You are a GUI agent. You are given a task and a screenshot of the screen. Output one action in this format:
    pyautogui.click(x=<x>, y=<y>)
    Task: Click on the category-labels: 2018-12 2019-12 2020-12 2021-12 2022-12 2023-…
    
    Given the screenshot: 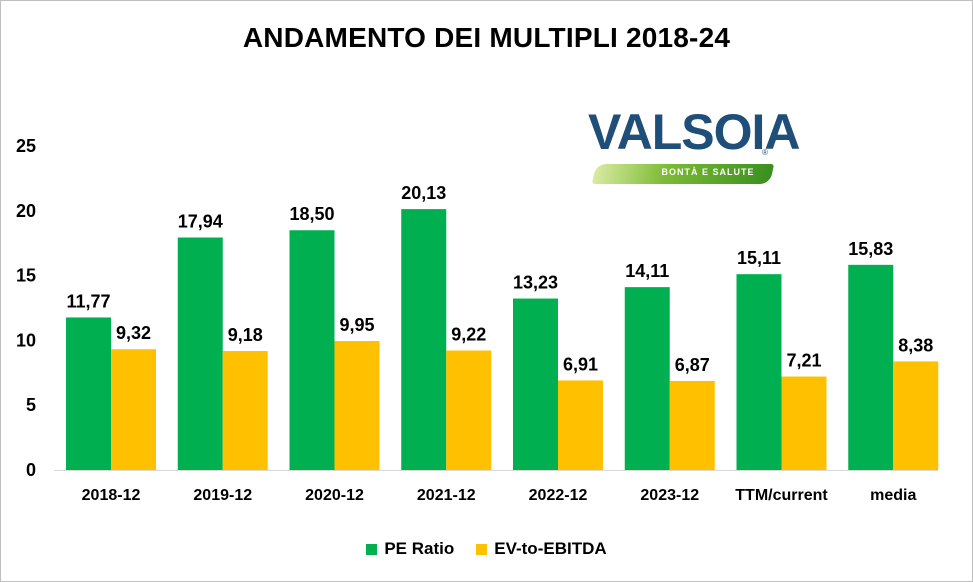 What is the action you would take?
    pyautogui.click(x=499, y=495)
    